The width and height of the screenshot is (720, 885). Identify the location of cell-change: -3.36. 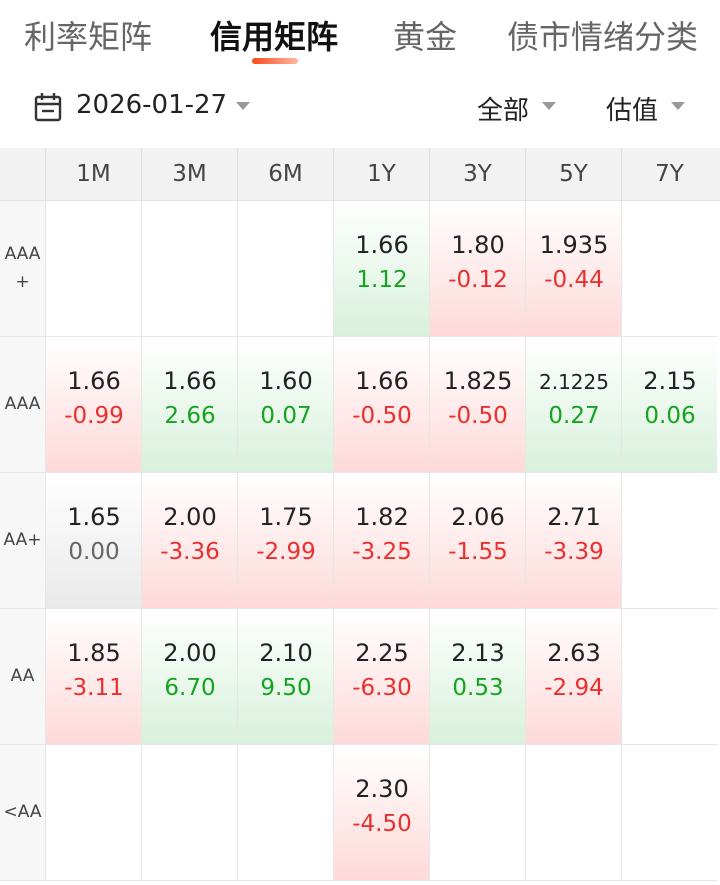
(190, 552).